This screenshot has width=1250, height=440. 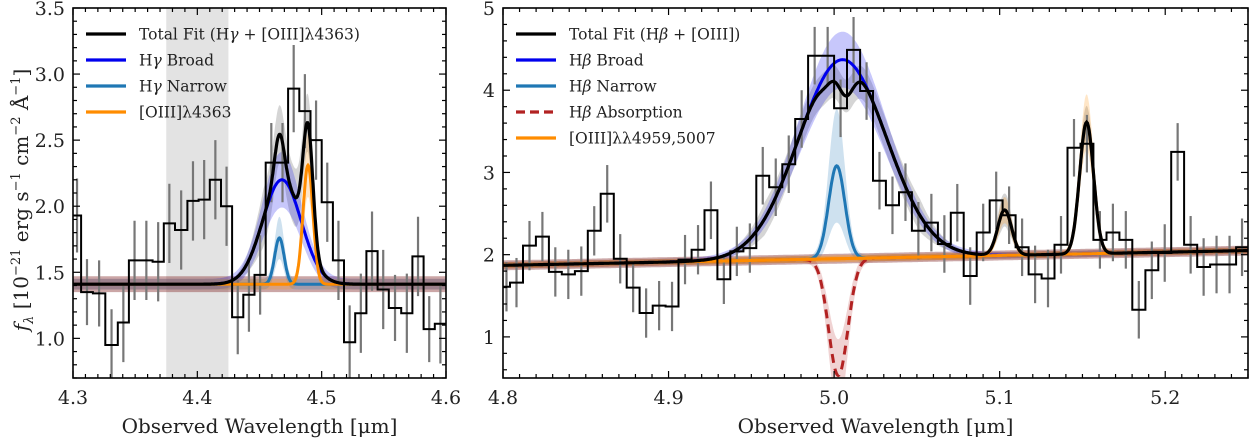 What do you see at coordinates (16, 262) in the screenshot?
I see `ylabel-sup: −21` at bounding box center [16, 262].